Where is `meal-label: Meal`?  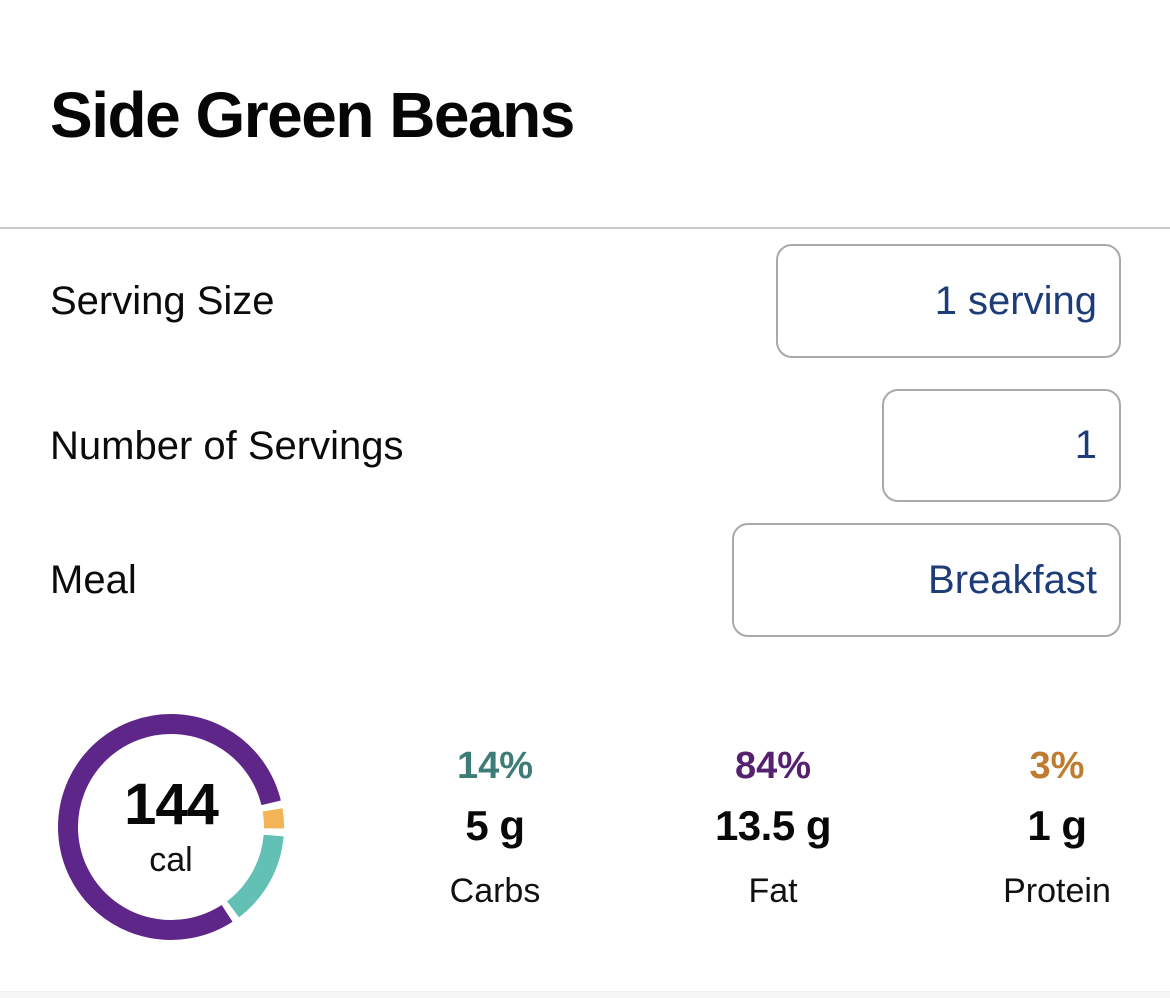
meal-label: Meal is located at coordinates (93, 580).